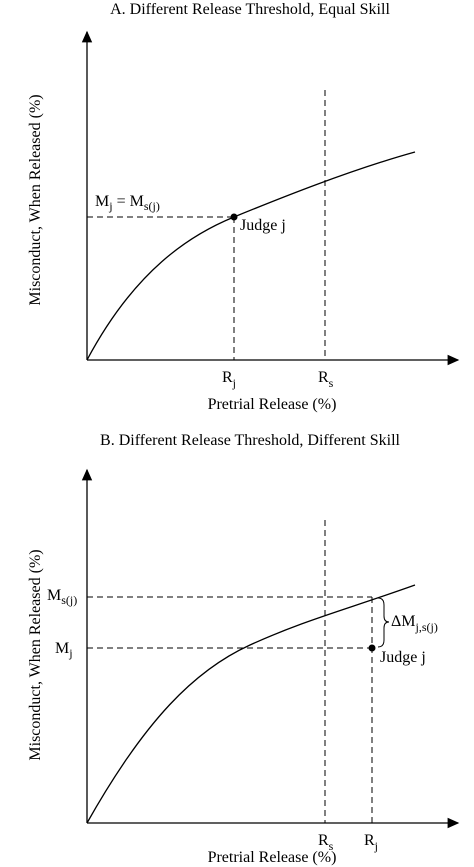 This screenshot has height=867, width=474. What do you see at coordinates (62, 597) in the screenshot?
I see `ms-label: Ms(j)` at bounding box center [62, 597].